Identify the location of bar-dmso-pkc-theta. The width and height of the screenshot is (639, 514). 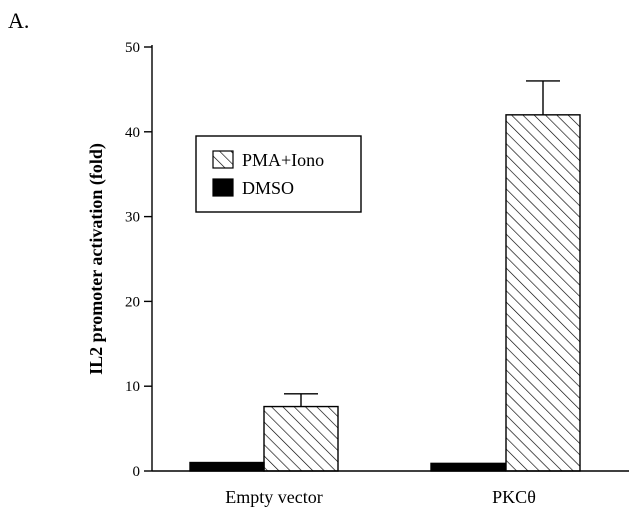
(468, 467).